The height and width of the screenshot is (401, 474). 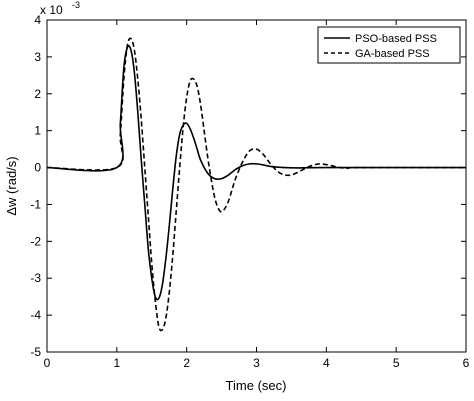 What do you see at coordinates (466, 363) in the screenshot?
I see `x-tick-label: 6` at bounding box center [466, 363].